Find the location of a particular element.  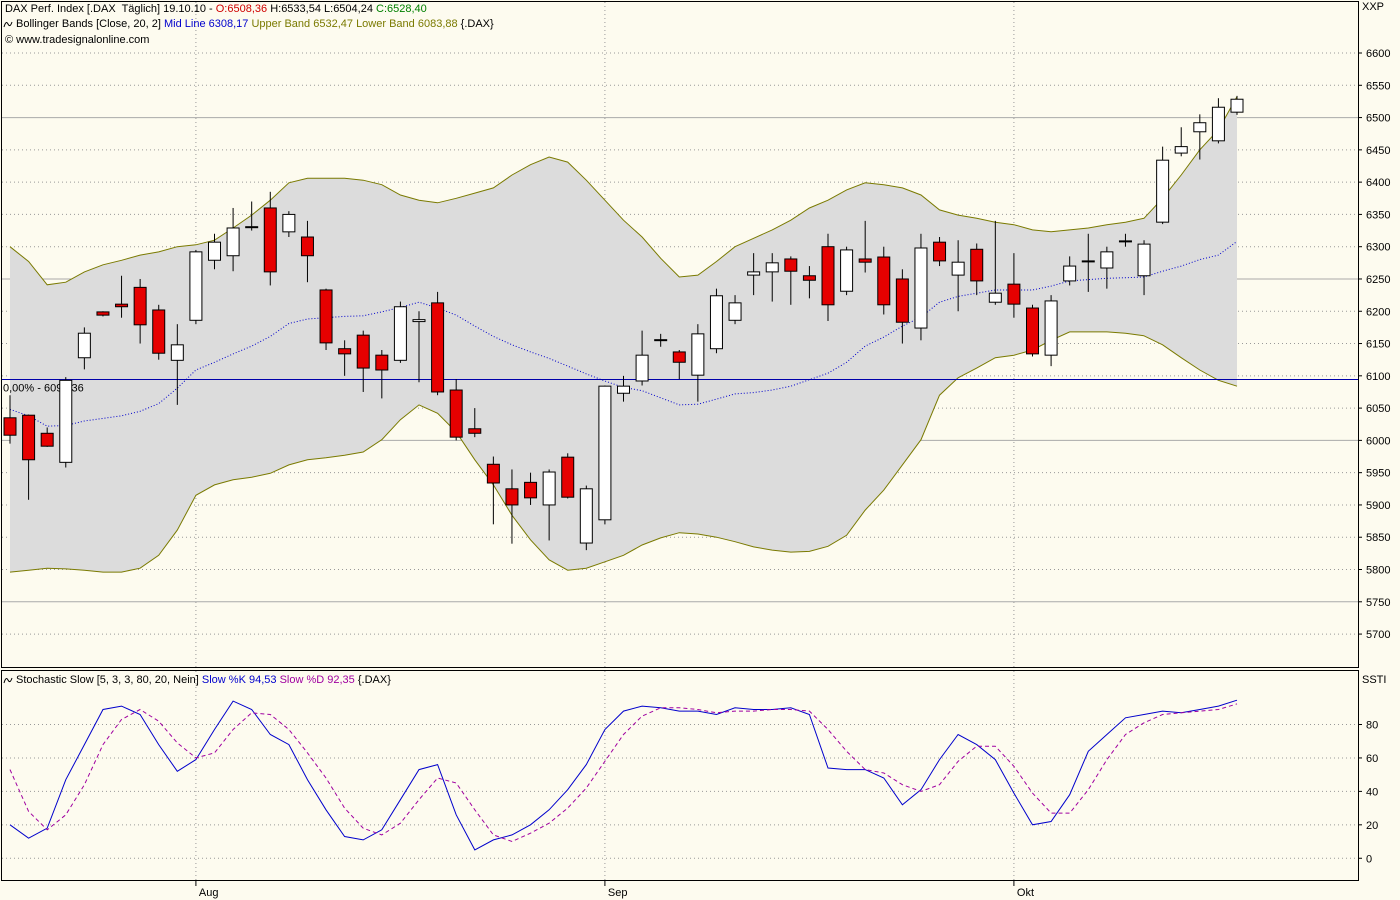

open-label: O:6508,36 is located at coordinates (241, 9).